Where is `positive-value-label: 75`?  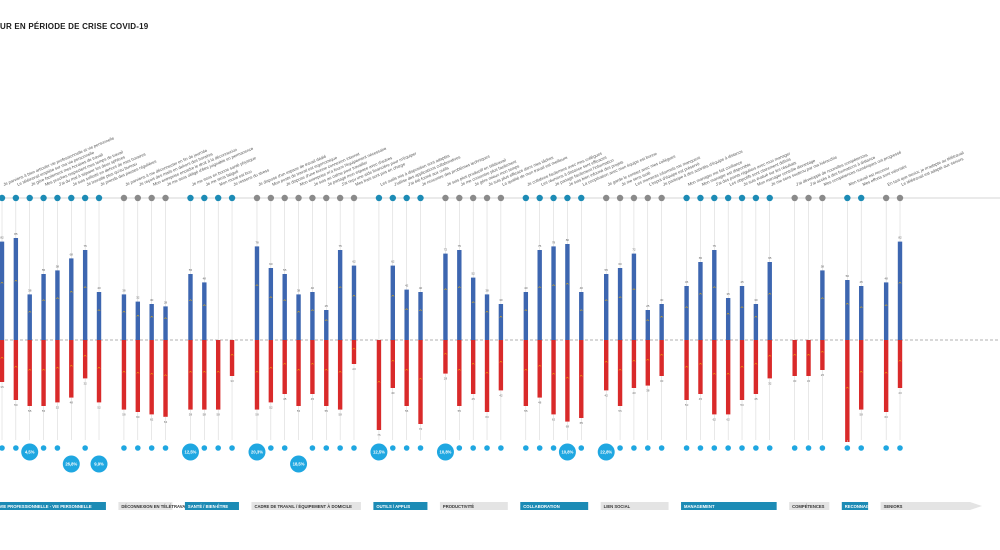 positive-value-label: 75 is located at coordinates (460, 246).